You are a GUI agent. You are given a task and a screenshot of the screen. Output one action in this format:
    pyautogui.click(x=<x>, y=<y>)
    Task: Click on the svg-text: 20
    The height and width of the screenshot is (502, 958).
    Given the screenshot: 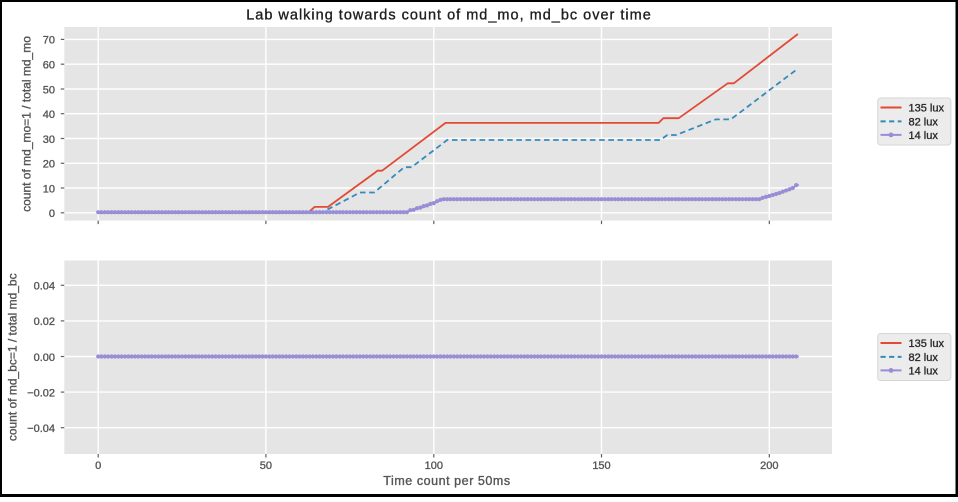 What is the action you would take?
    pyautogui.click(x=49, y=165)
    